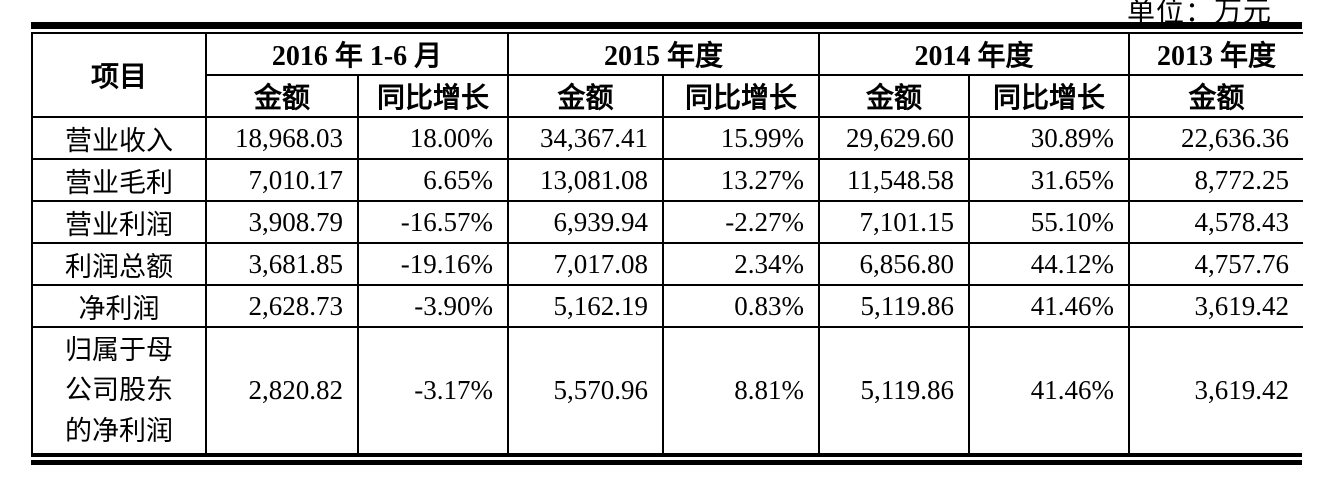 This screenshot has width=1332, height=482. I want to click on table-bottom-rule, so click(666, 459).